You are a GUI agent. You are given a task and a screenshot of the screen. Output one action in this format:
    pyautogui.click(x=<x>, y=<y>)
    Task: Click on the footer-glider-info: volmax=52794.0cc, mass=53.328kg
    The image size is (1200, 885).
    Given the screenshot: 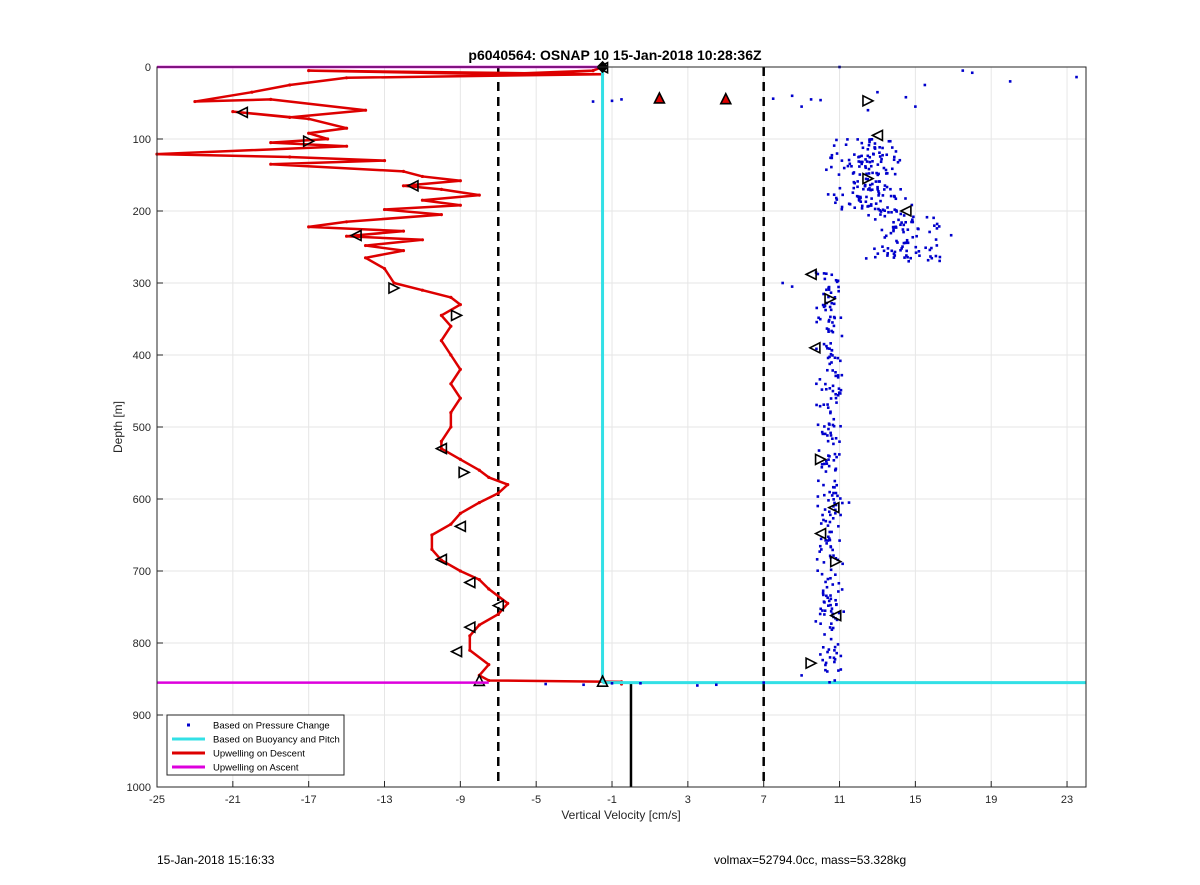 What is the action you would take?
    pyautogui.click(x=810, y=860)
    